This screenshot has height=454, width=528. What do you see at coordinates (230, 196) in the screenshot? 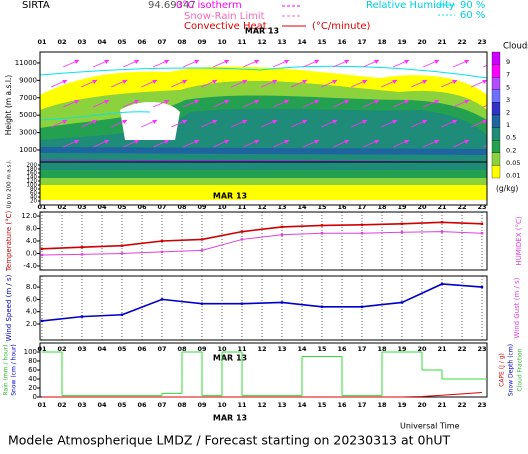
I see `date-label: MAR 13` at bounding box center [230, 196].